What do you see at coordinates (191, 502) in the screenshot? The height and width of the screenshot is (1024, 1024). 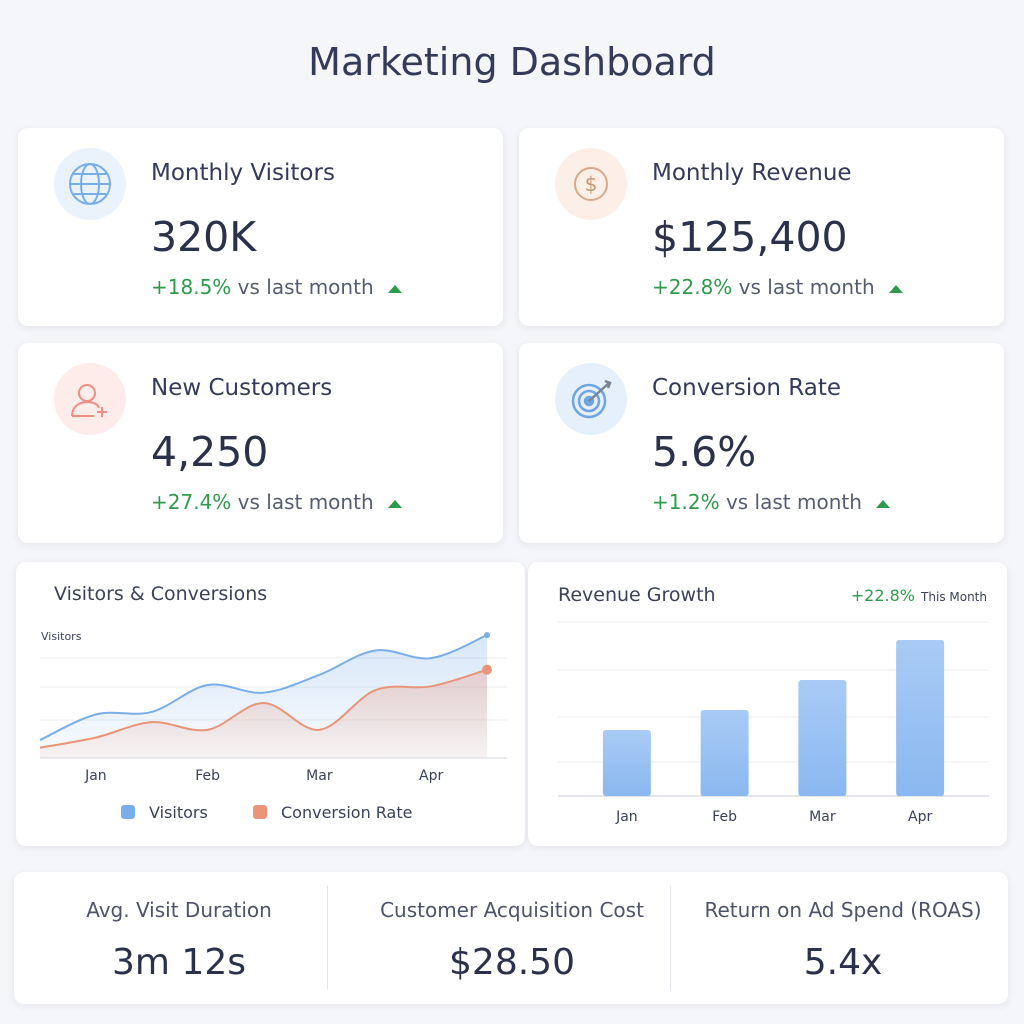 I see `change: +27.4%` at bounding box center [191, 502].